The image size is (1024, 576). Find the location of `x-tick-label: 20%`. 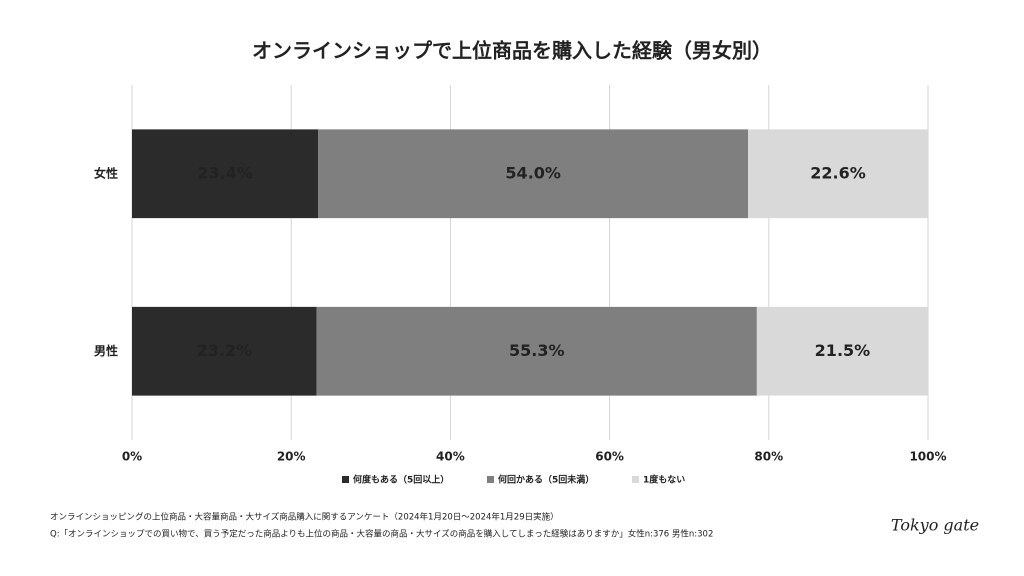

x-tick-label: 20% is located at coordinates (291, 457).